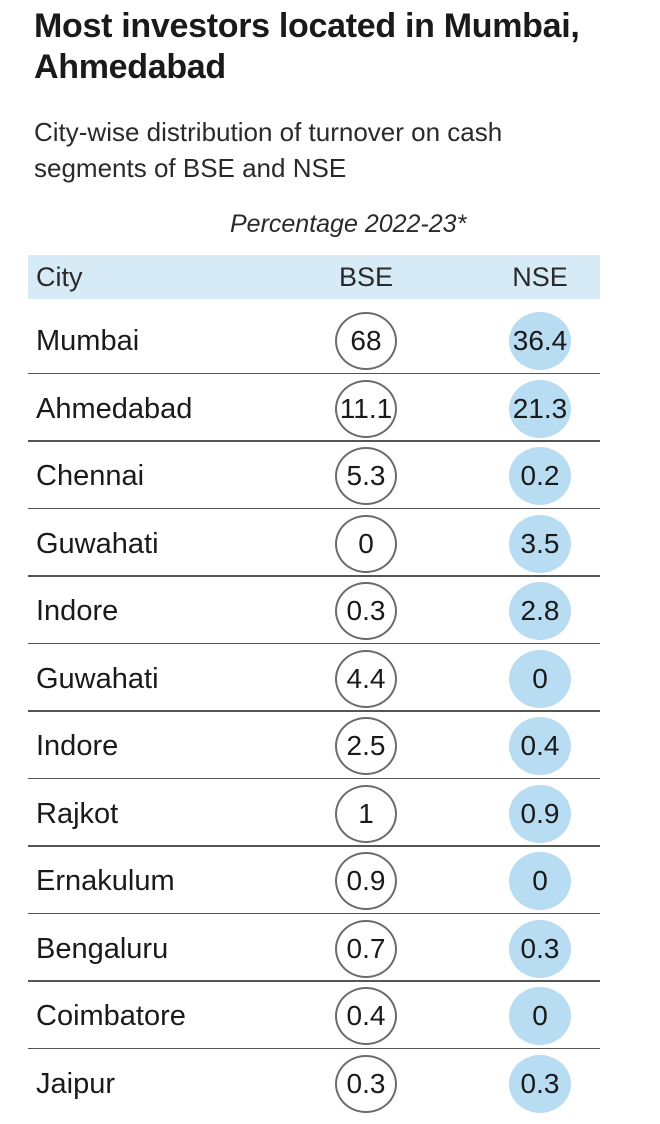 The height and width of the screenshot is (1124, 660). Describe the element at coordinates (314, 1084) in the screenshot. I see `table-row: Jaipur 0.3 0.3` at that location.